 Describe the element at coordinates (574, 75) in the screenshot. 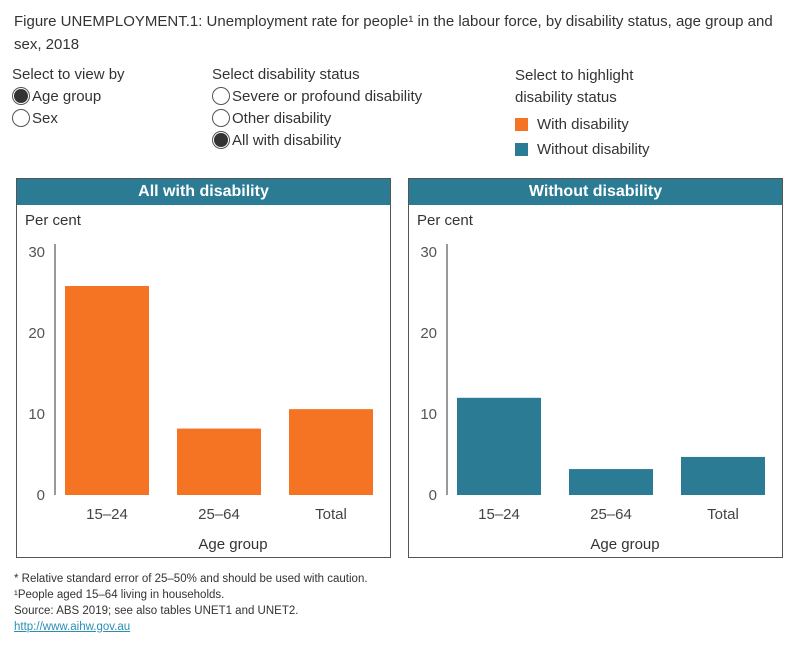

I see `highlight-label-1: Select to highlight` at that location.